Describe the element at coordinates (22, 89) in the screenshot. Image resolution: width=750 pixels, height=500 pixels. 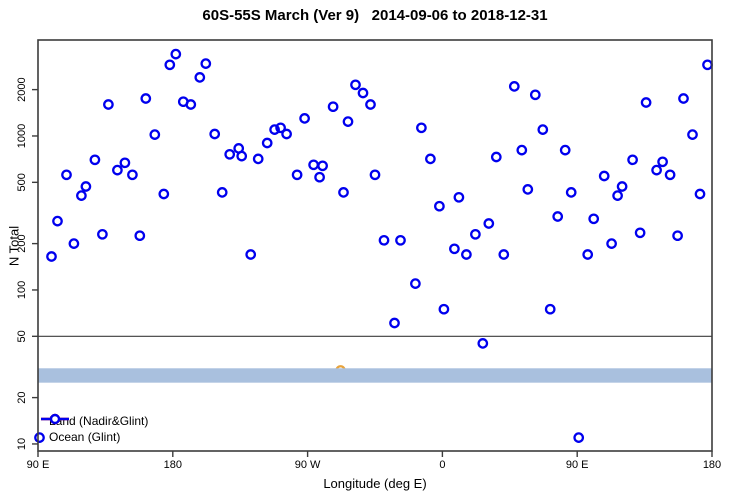
I see `y-tick-label: 2000` at that location.